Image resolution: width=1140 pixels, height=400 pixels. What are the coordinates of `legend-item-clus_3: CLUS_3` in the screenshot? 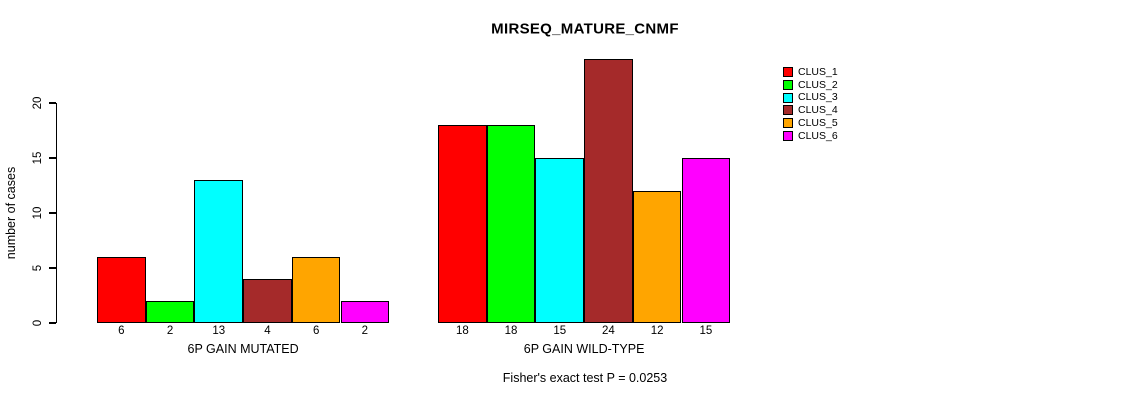 It's located at (810, 97).